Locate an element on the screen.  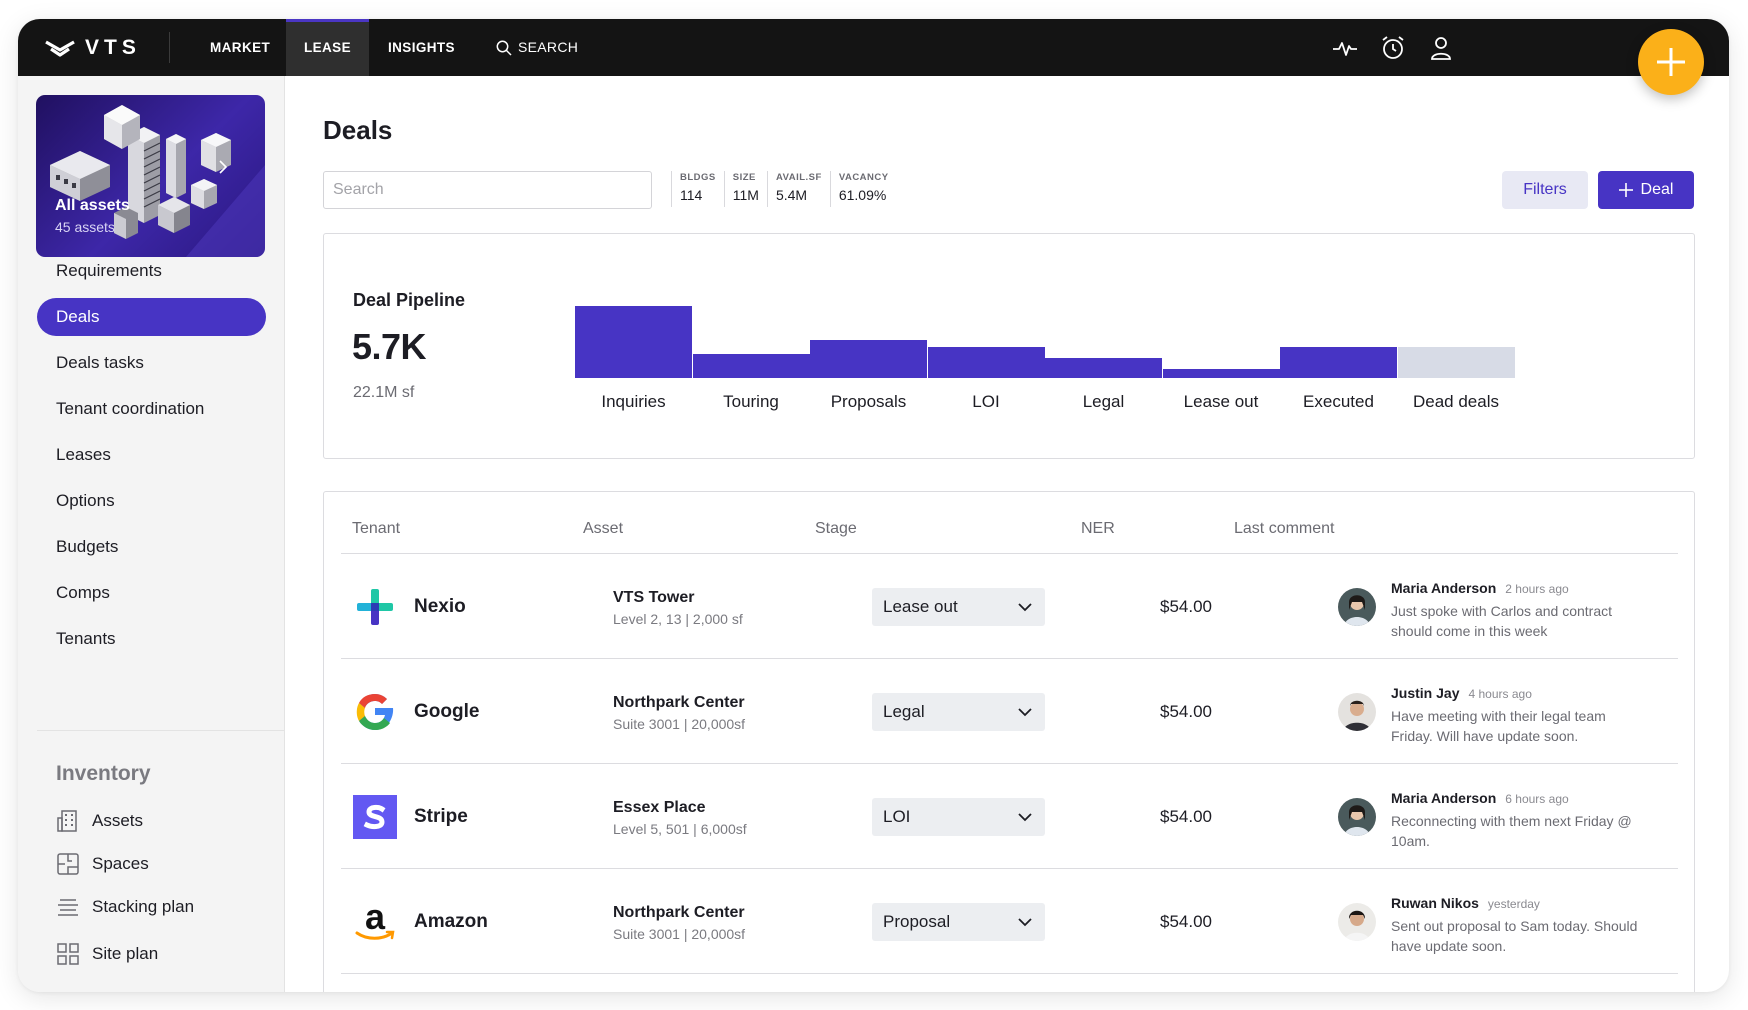
amazon-logo-icon: a is located at coordinates (375, 919).